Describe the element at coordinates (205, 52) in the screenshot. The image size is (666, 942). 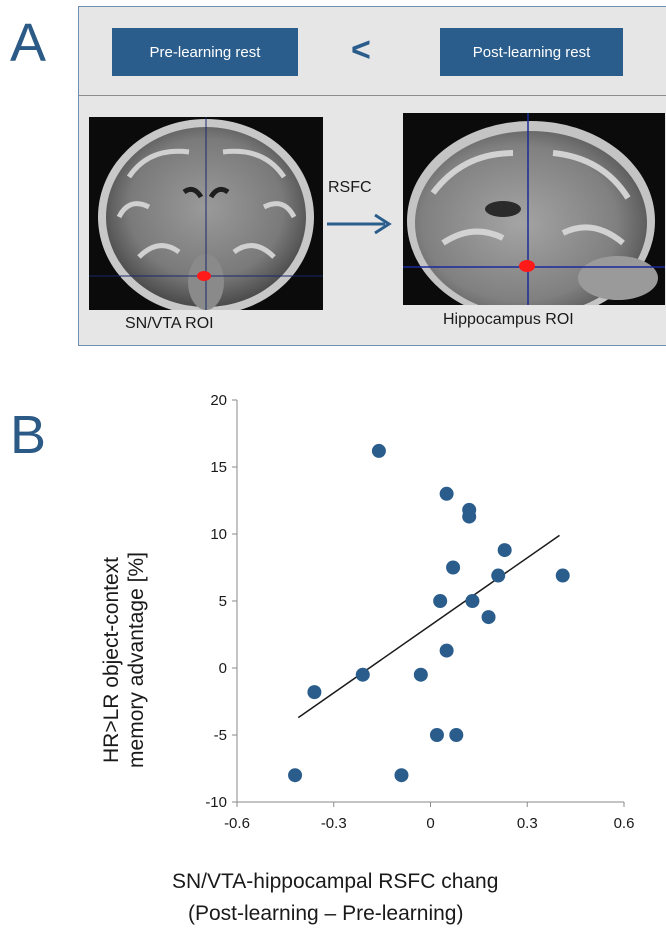
I see `pre-learning-rest-box: Pre-learning rest` at that location.